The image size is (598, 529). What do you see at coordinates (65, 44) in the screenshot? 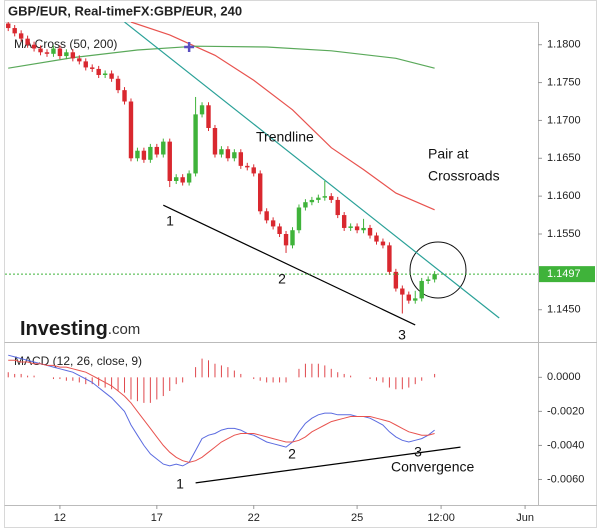
I see `indicator-label: MA Cross (50, 200)` at bounding box center [65, 44].